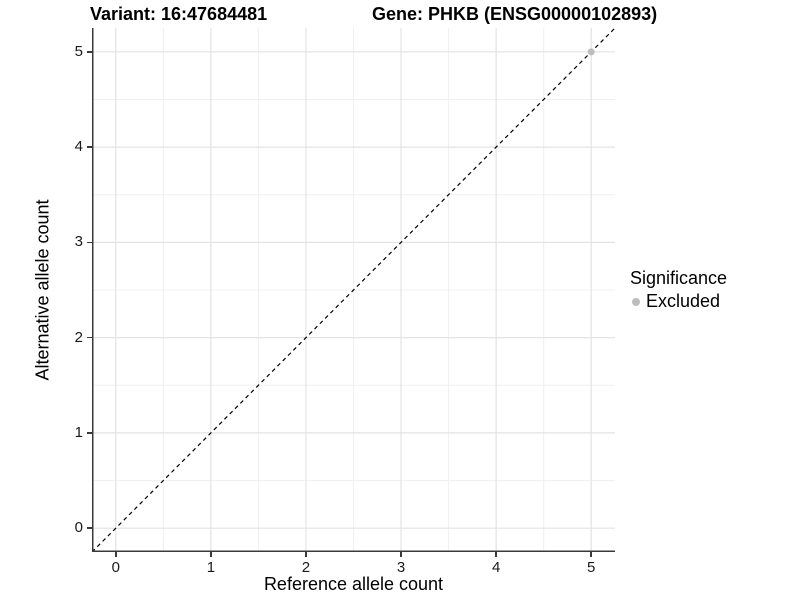 This screenshot has height=600, width=800. What do you see at coordinates (591, 52) in the screenshot?
I see `data-point-excluded` at bounding box center [591, 52].